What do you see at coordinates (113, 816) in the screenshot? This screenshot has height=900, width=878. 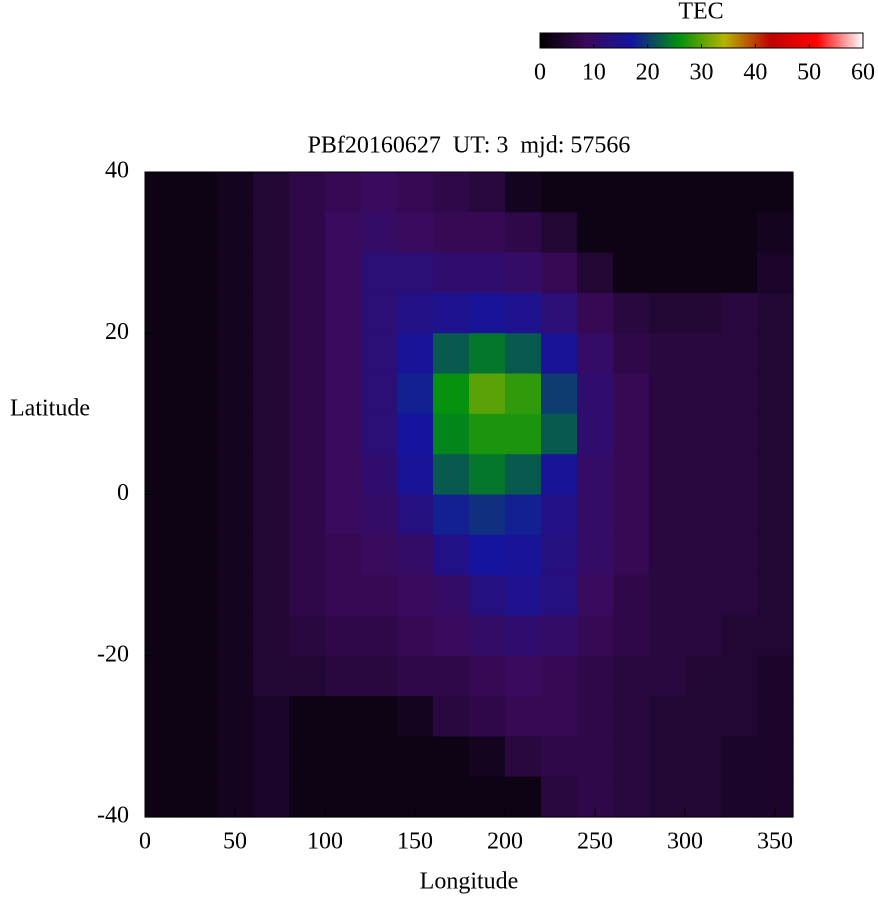 I see `y-tick-label: -40` at bounding box center [113, 816].